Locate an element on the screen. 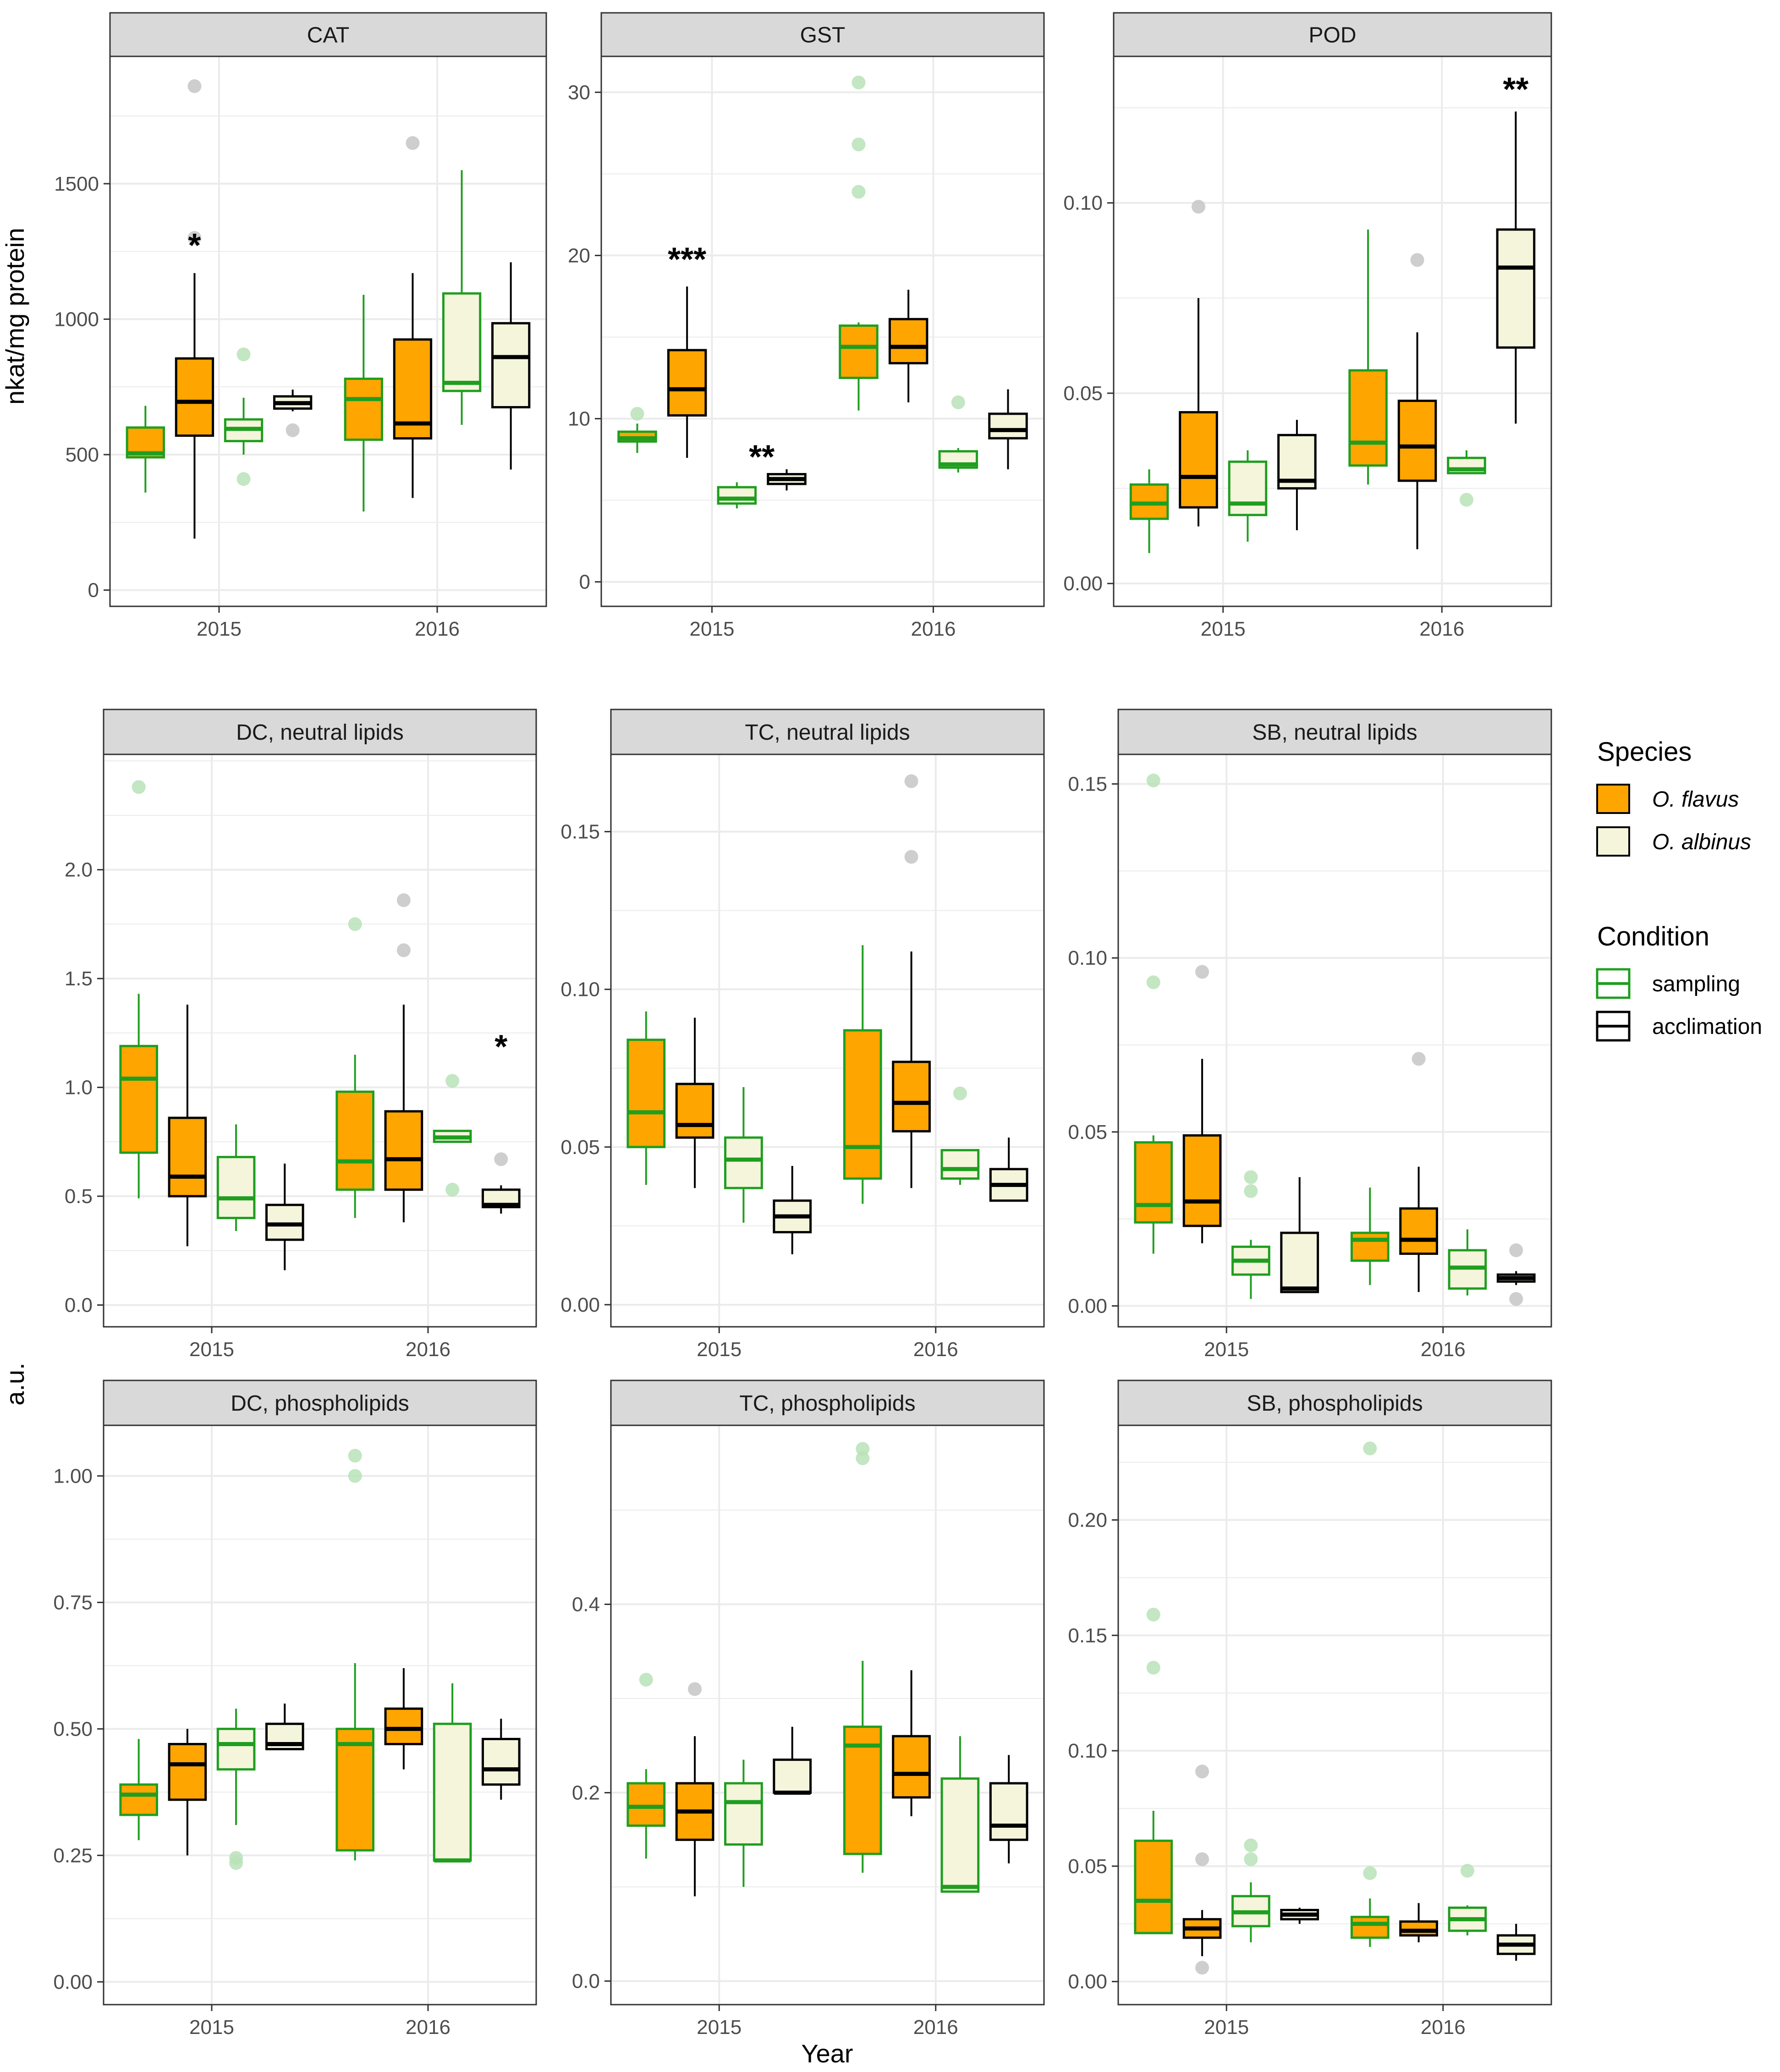  legend-swatch-albinus is located at coordinates (1613, 841).